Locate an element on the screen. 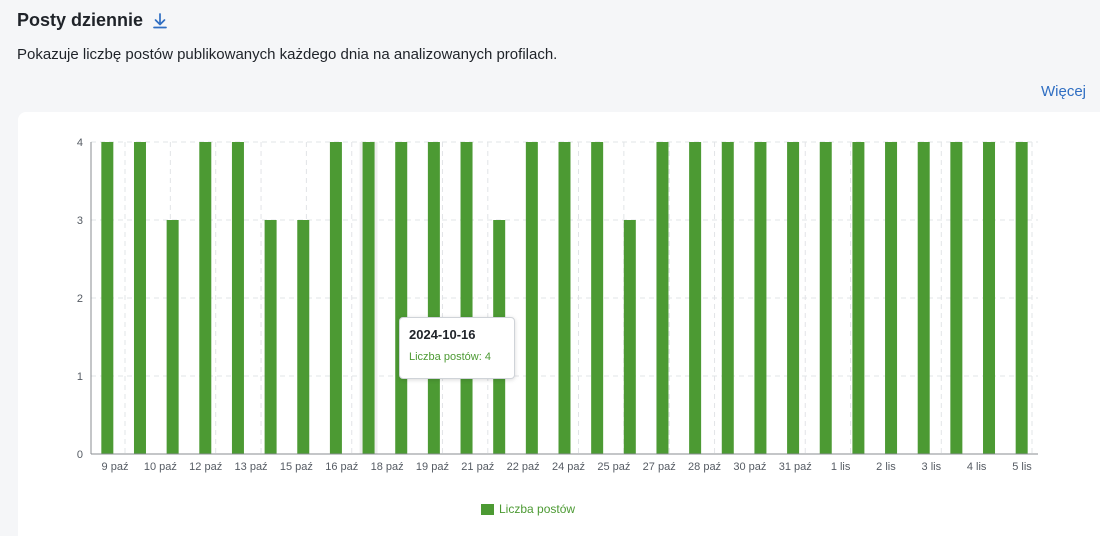  x-tick-label: 1 lis is located at coordinates (841, 467).